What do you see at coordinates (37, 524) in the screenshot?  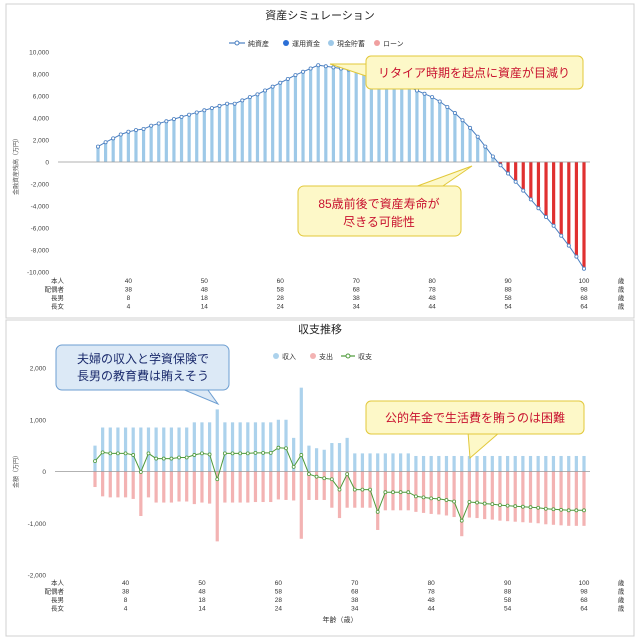 I see `y-tick-label: -1,000` at bounding box center [37, 524].